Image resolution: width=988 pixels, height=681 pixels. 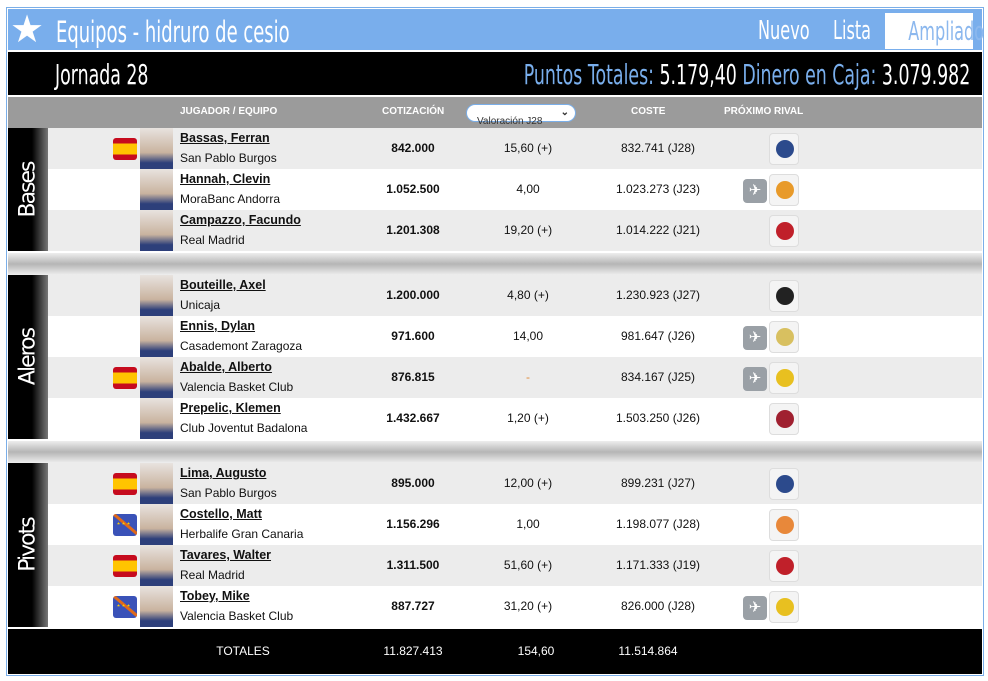 What do you see at coordinates (413, 295) in the screenshot?
I see `cotizacion: 1.200.000` at bounding box center [413, 295].